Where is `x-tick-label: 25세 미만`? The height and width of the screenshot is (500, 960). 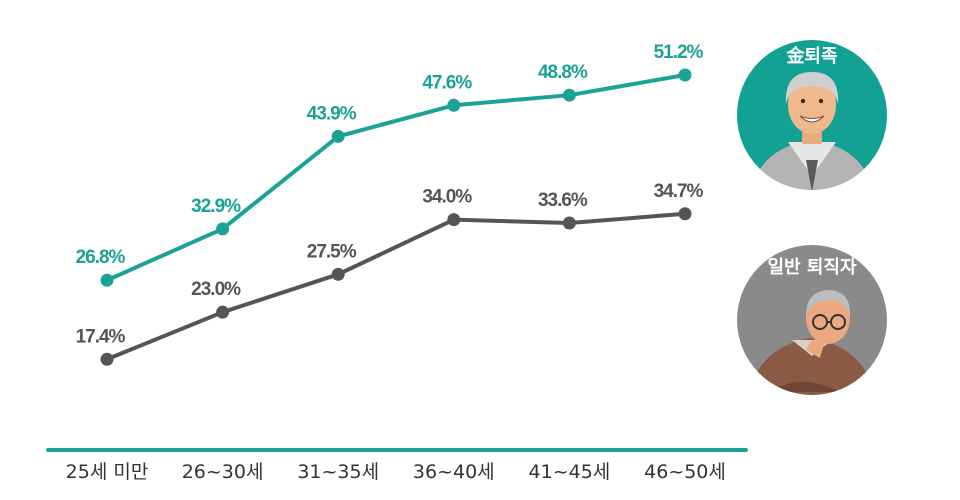 x-tick-label: 25세 미만 is located at coordinates (107, 472).